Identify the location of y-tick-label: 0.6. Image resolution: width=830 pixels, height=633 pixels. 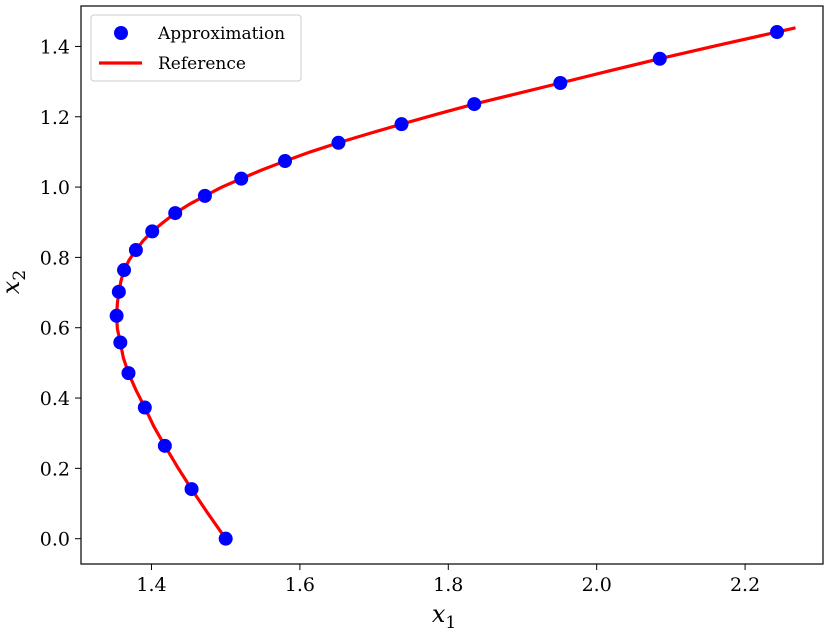
(55, 329).